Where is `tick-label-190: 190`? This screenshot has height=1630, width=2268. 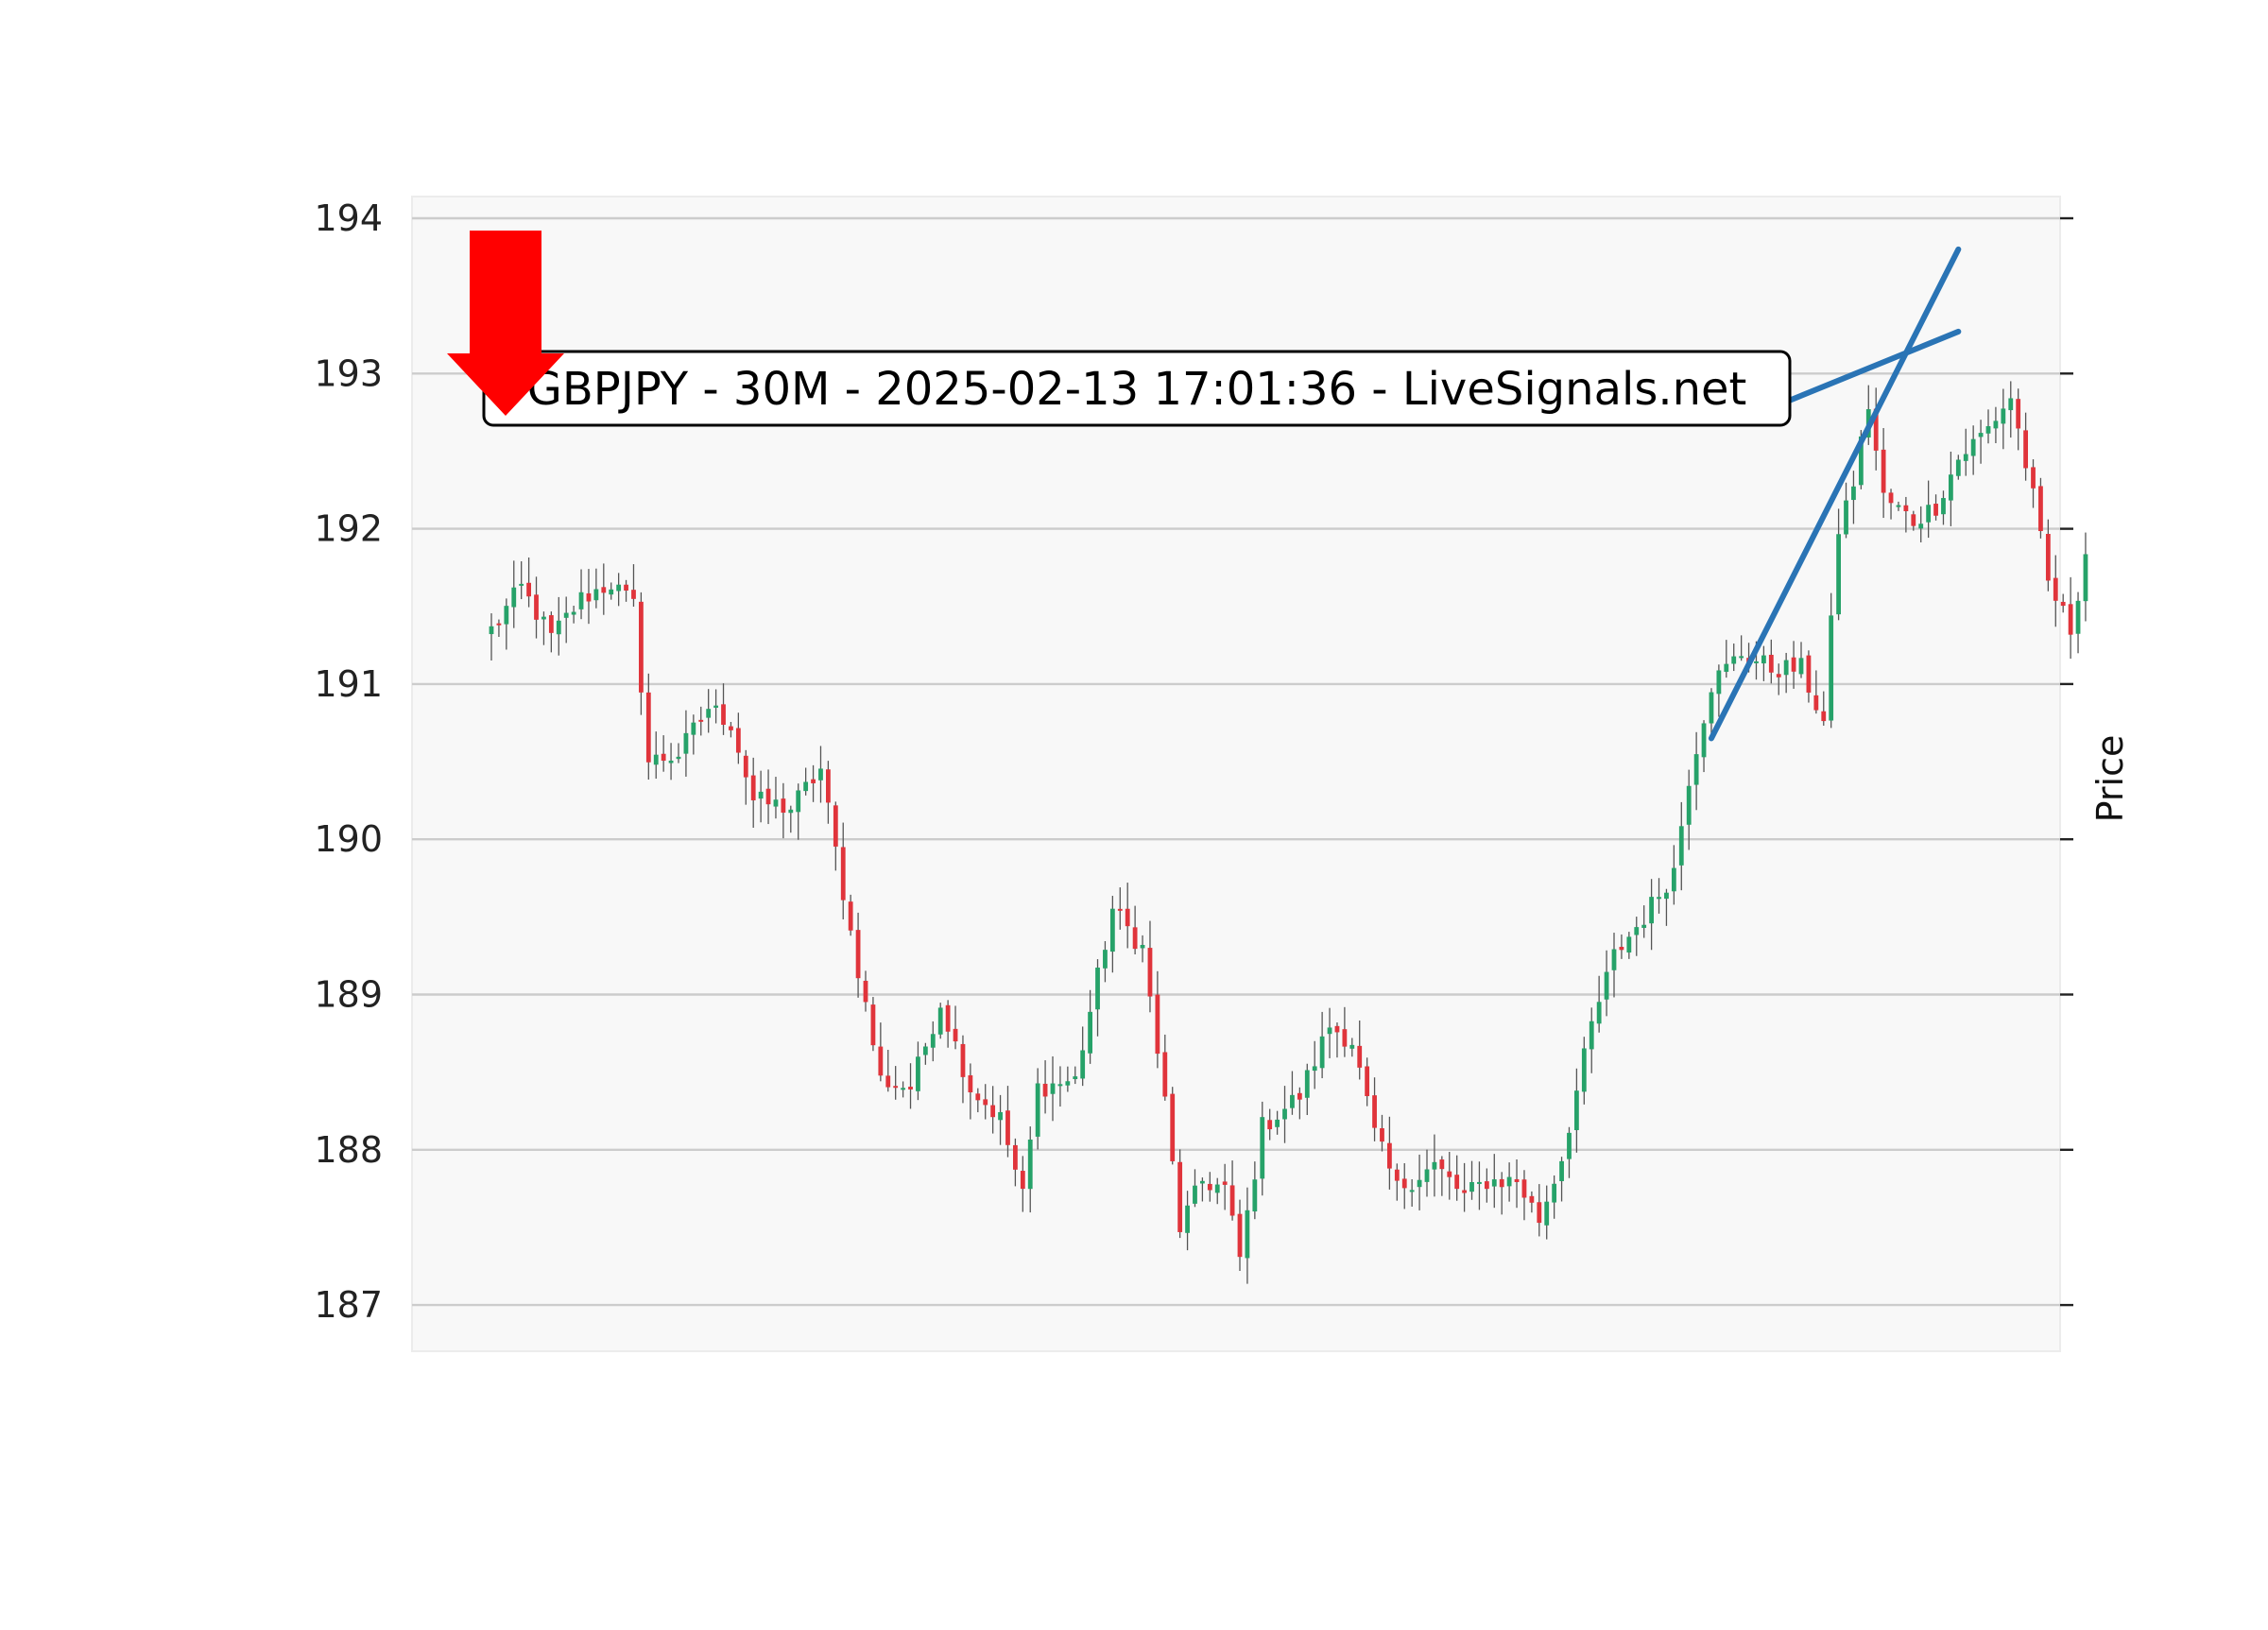 tick-label-190: 190 is located at coordinates (348, 839).